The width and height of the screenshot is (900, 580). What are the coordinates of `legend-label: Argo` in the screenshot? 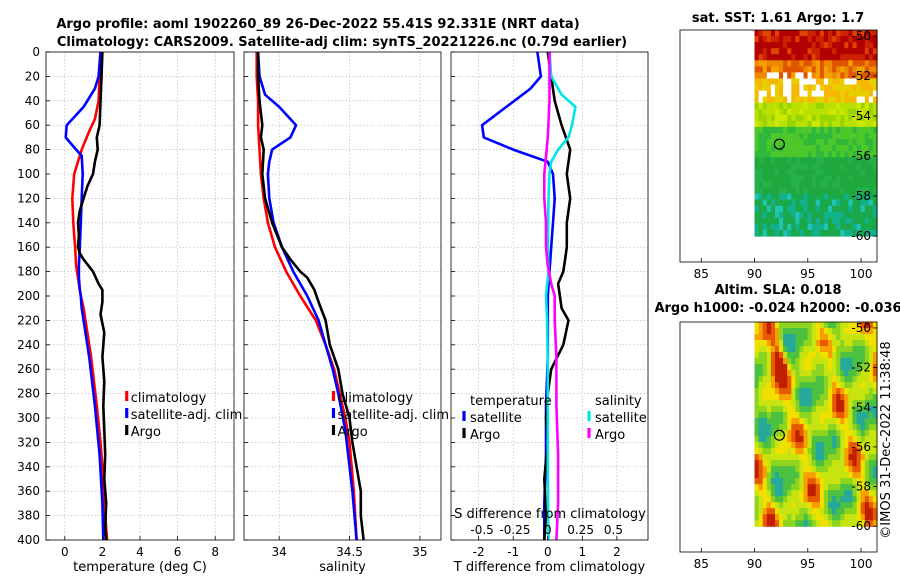 It's located at (352, 432).